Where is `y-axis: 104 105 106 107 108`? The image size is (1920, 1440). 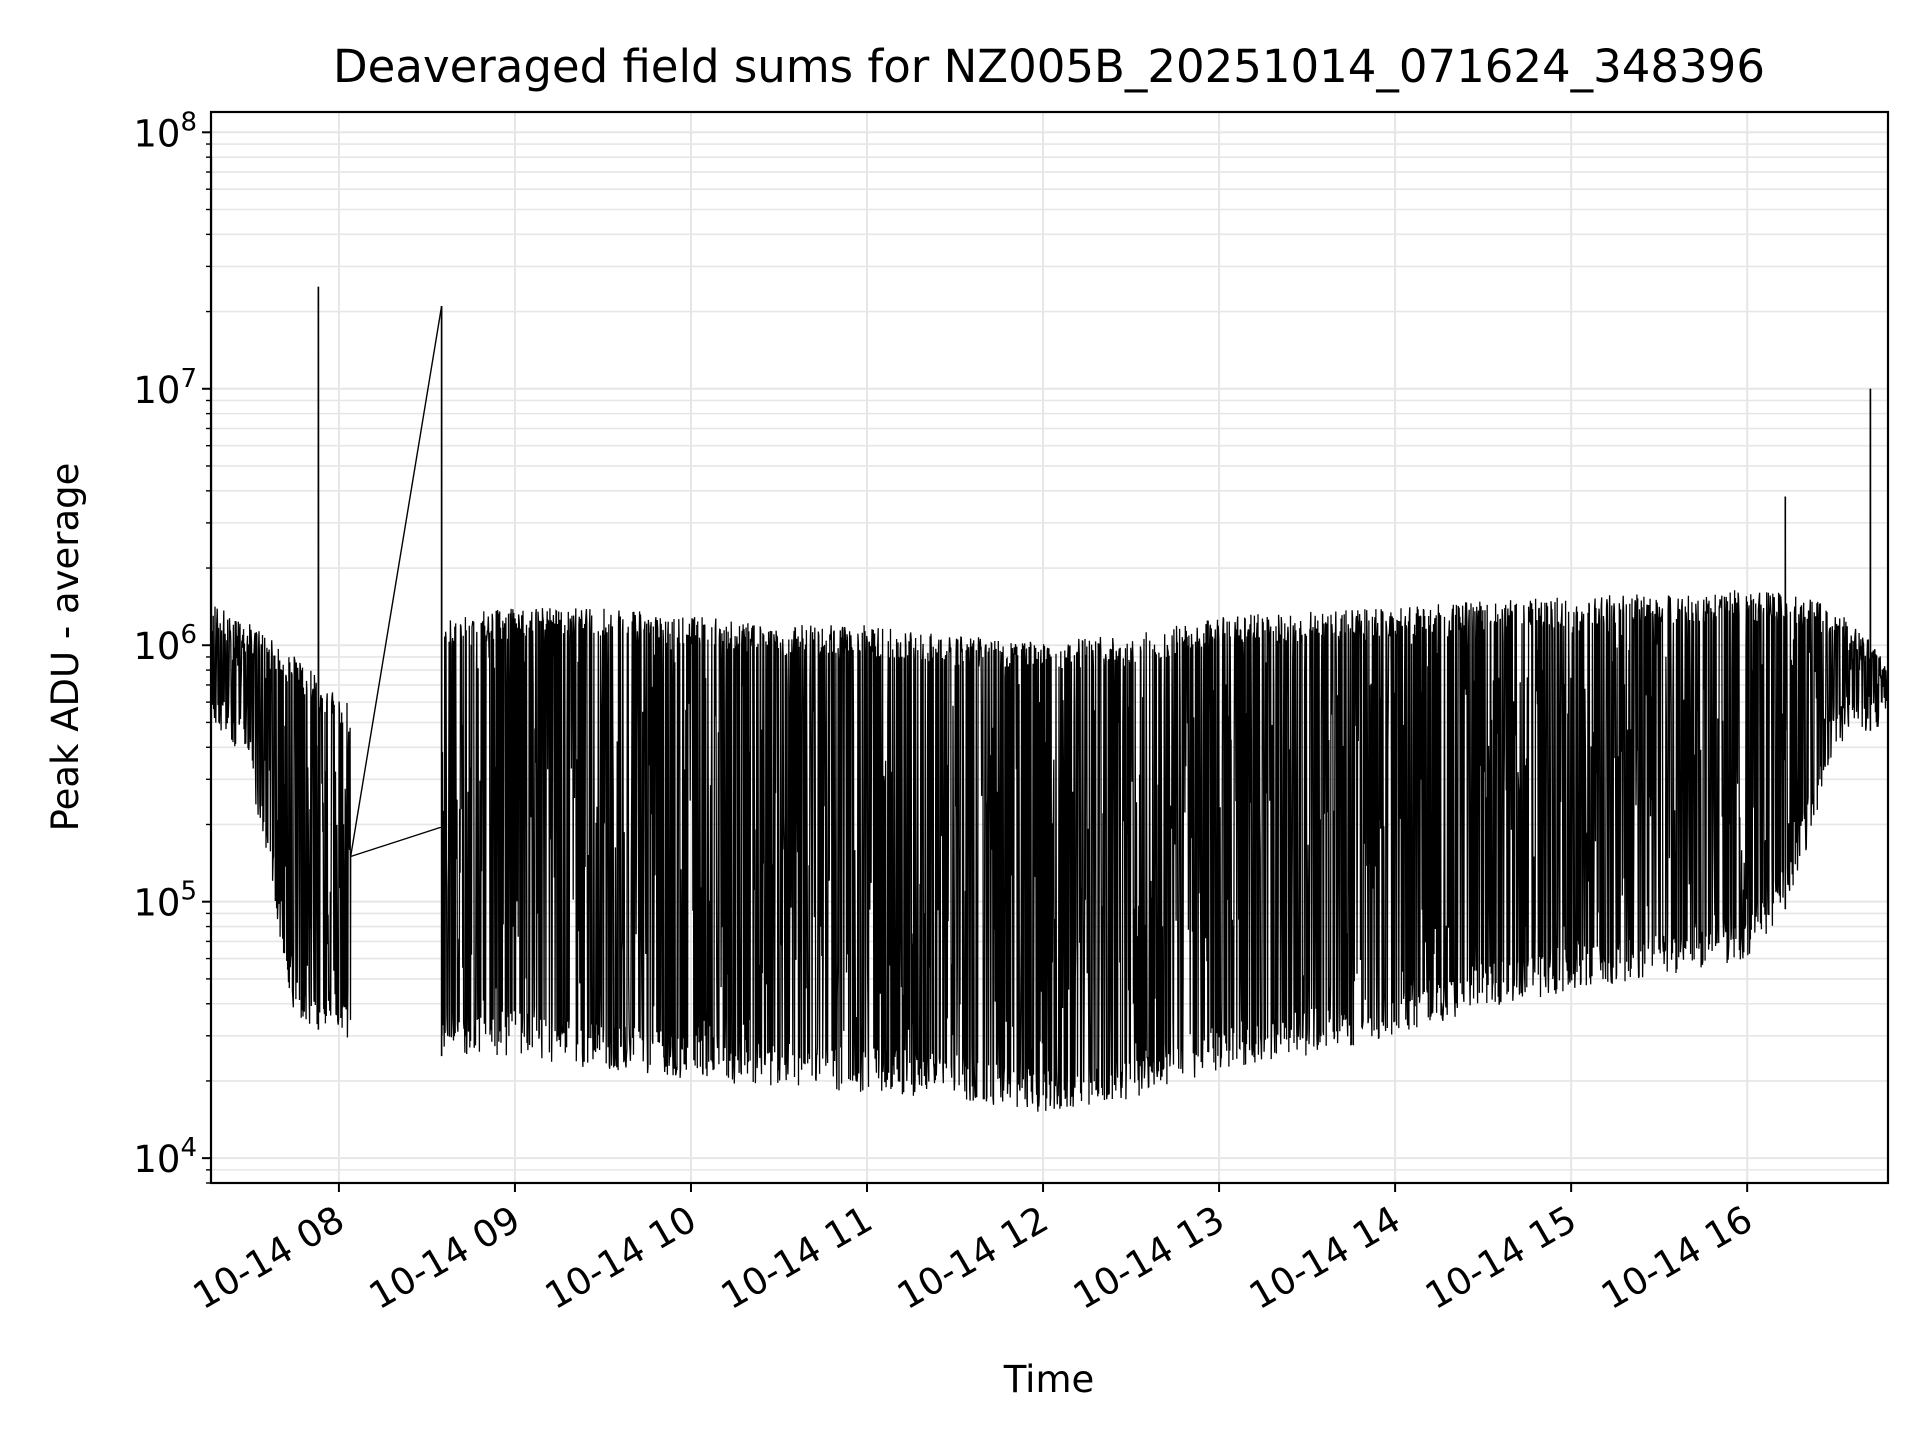 y-axis: 104 105 106 107 108 is located at coordinates (172, 645).